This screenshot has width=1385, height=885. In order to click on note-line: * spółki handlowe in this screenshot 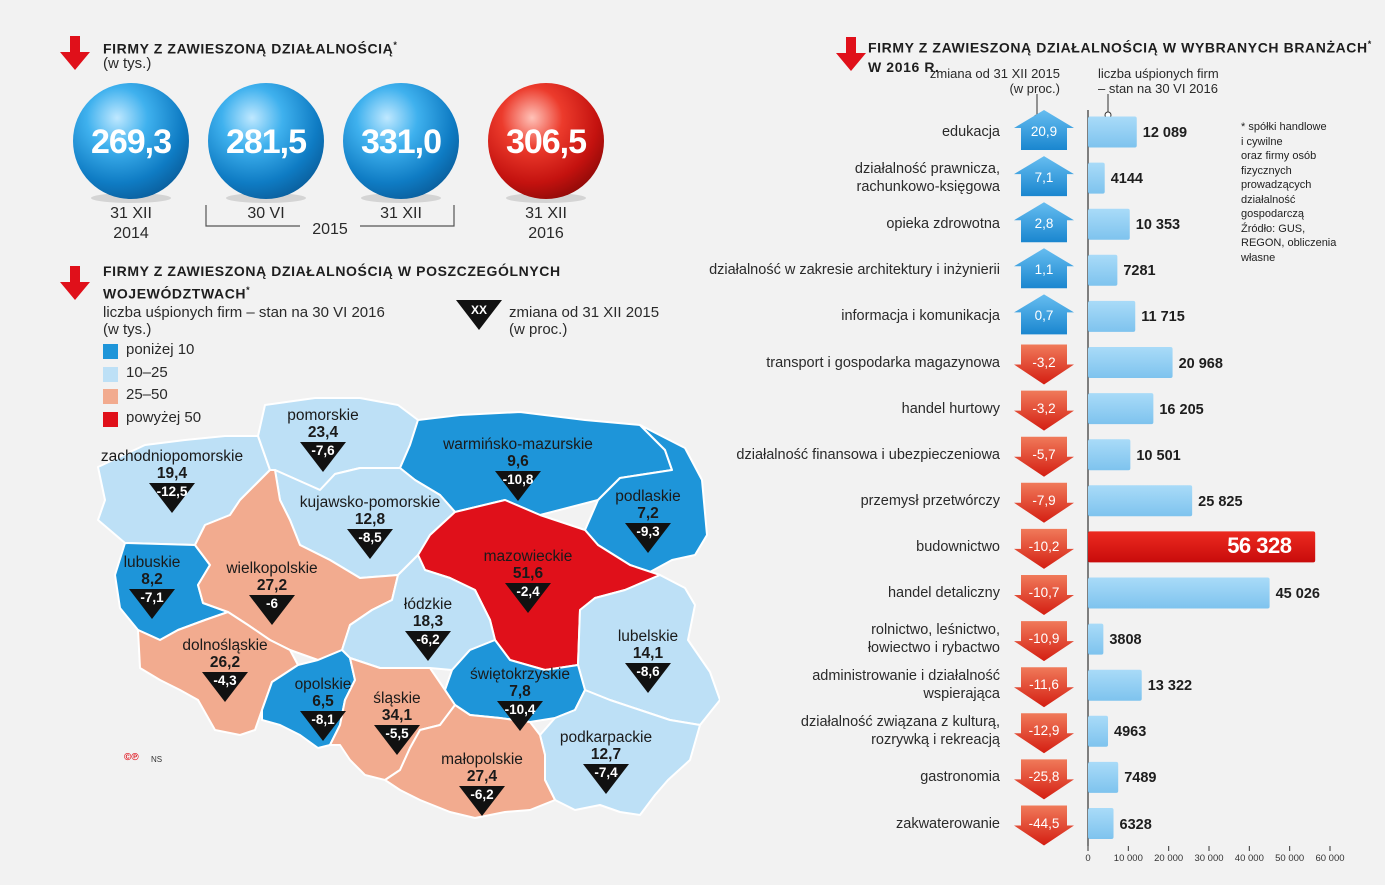, I will do `click(1284, 127)`.